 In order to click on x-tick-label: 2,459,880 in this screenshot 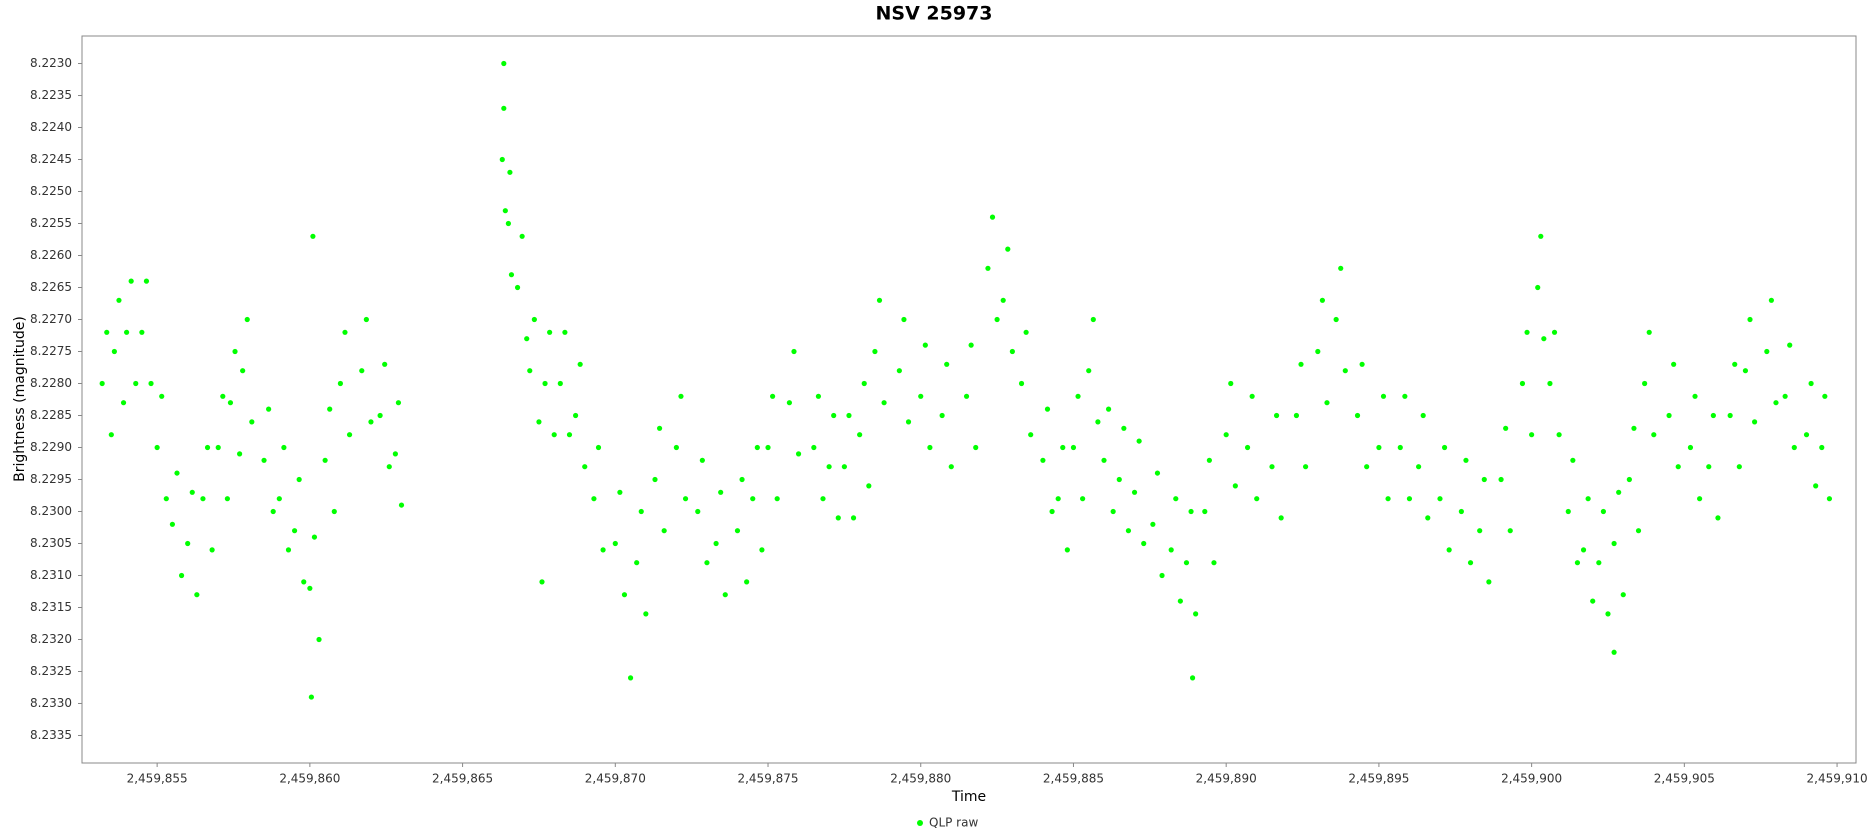, I will do `click(920, 779)`.